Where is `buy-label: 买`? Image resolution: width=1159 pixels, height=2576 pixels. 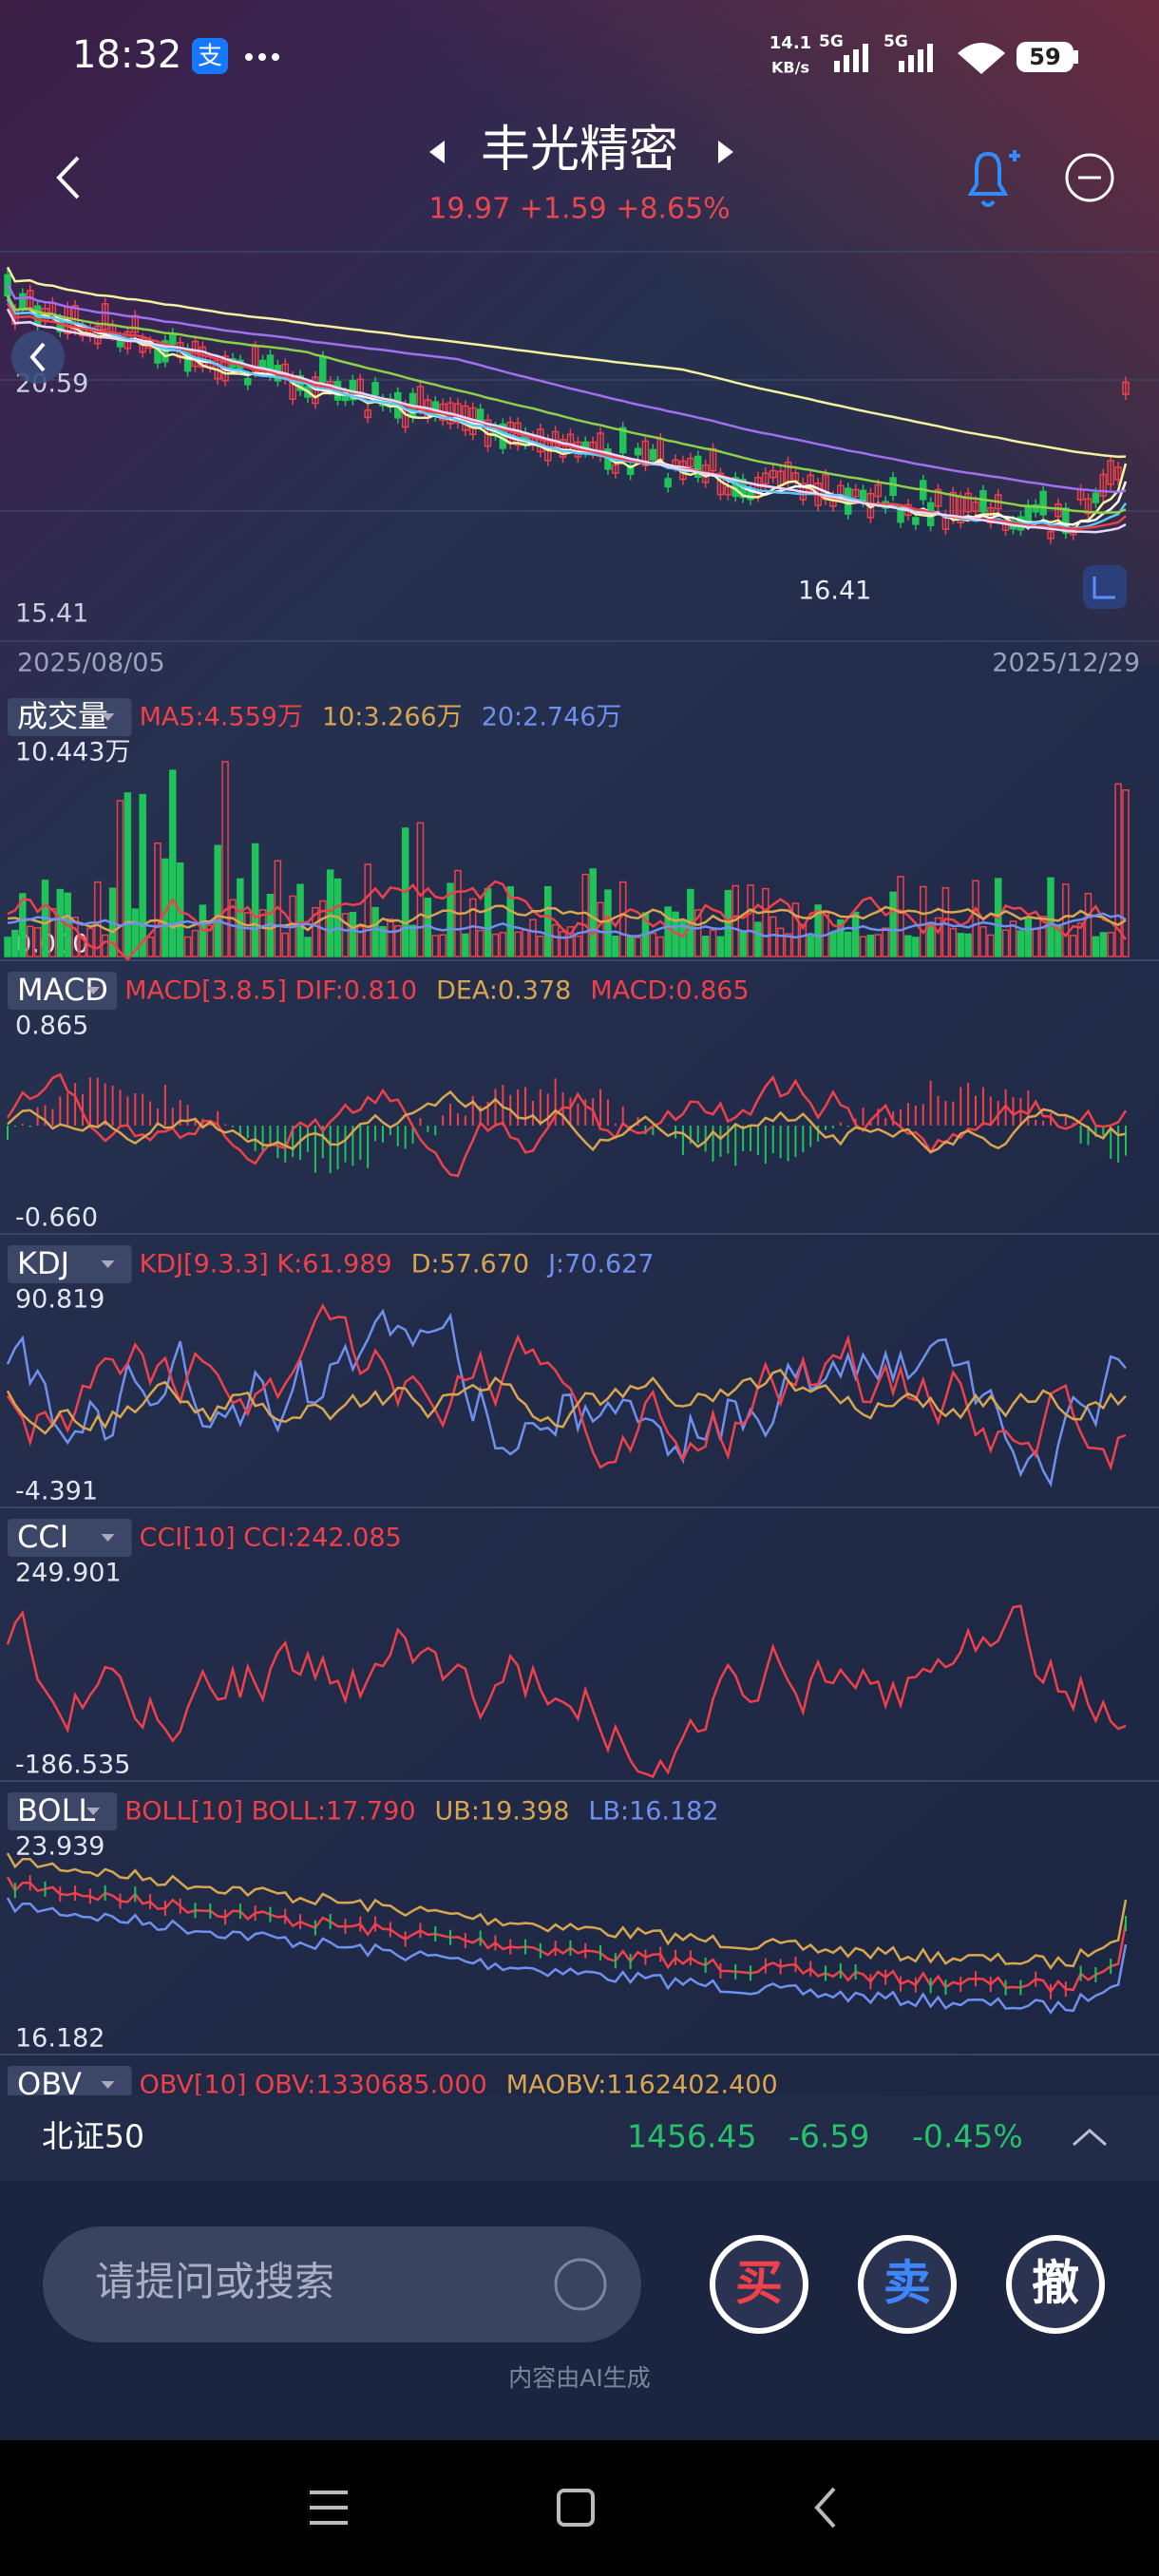
buy-label: 买 is located at coordinates (759, 2283).